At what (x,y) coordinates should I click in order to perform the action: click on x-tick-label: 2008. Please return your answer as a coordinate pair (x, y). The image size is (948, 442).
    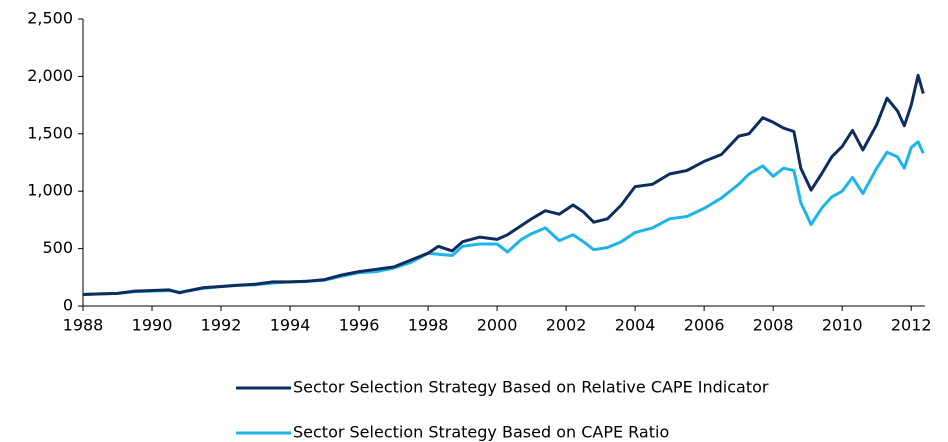
    Looking at the image, I should click on (773, 325).